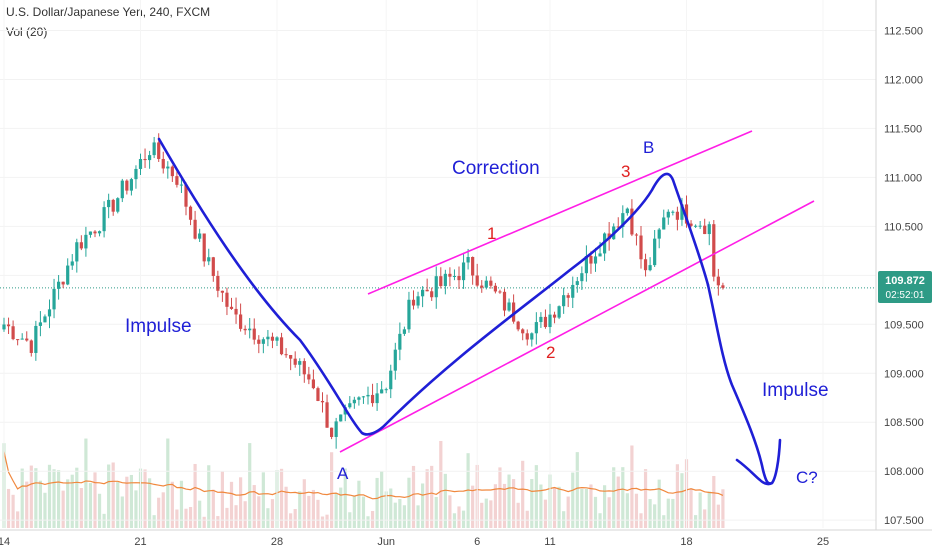 The width and height of the screenshot is (932, 550). What do you see at coordinates (903, 31) in the screenshot?
I see `price-tick-label: 112.500` at bounding box center [903, 31].